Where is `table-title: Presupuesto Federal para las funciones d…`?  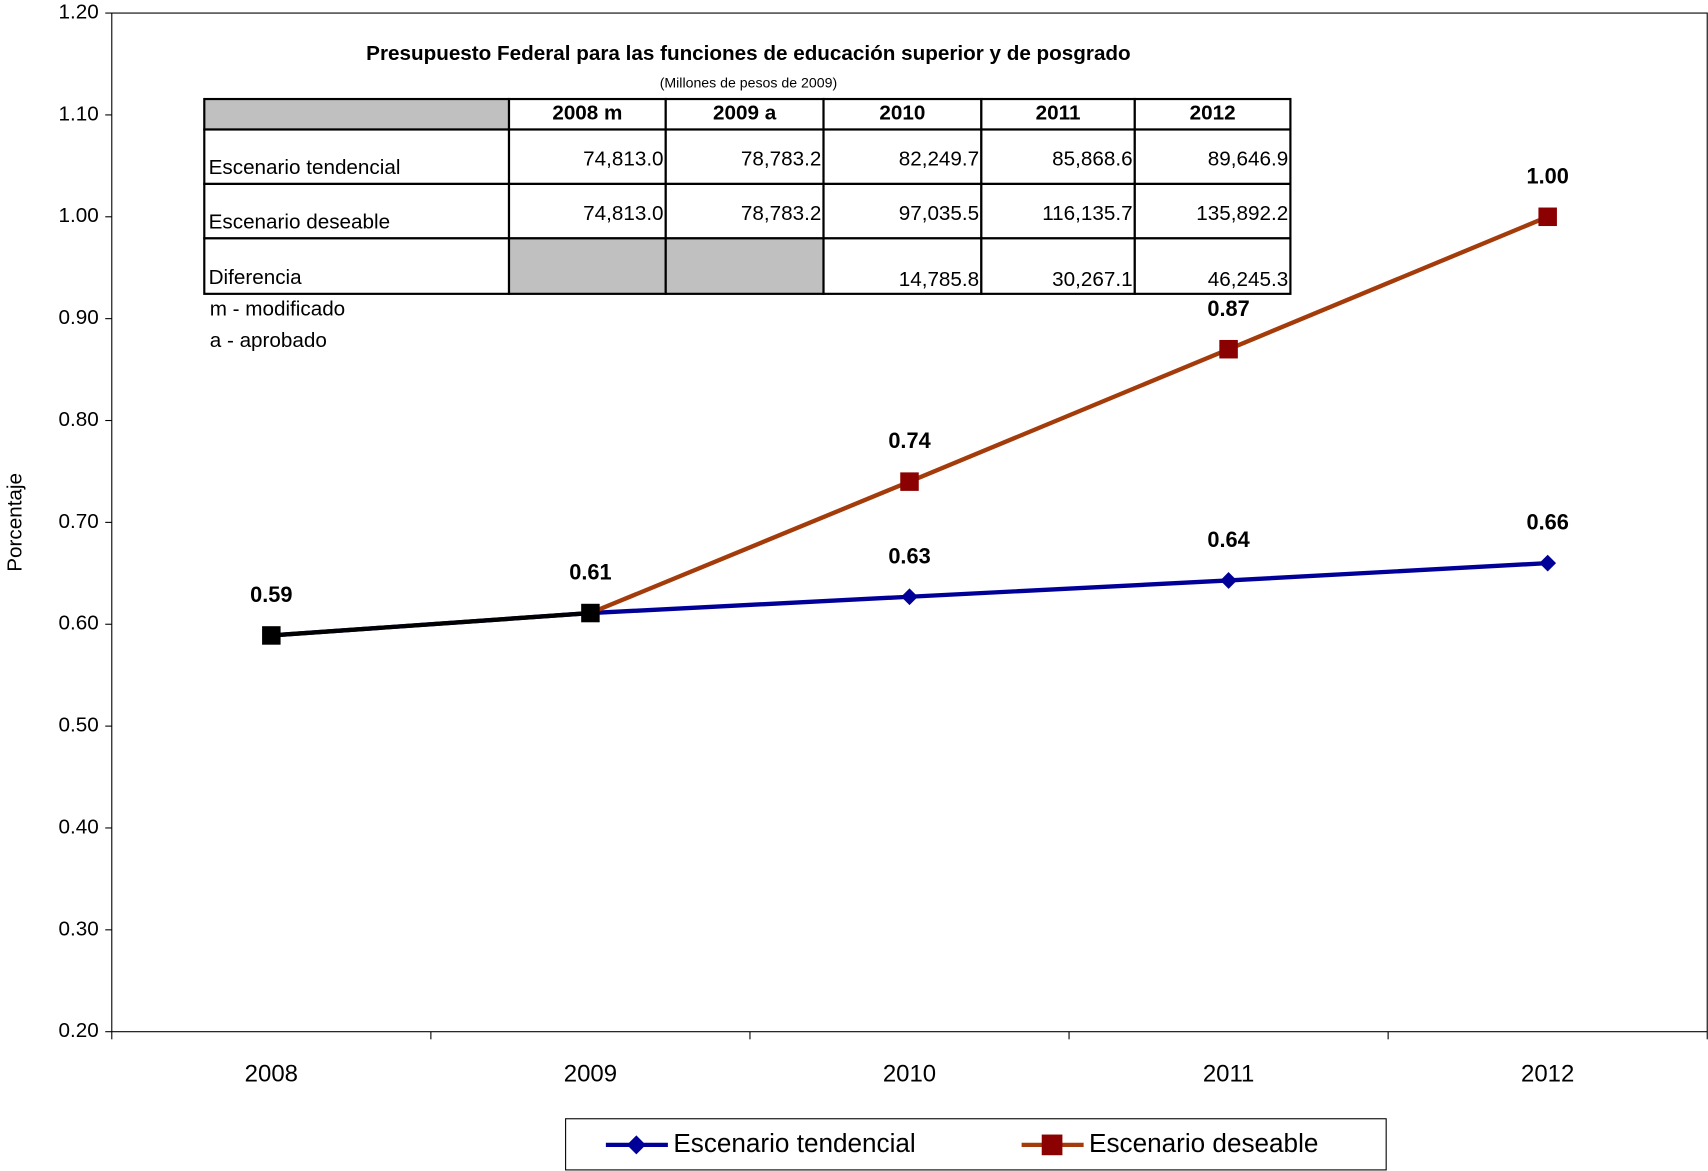 table-title: Presupuesto Federal para las funciones d… is located at coordinates (748, 53).